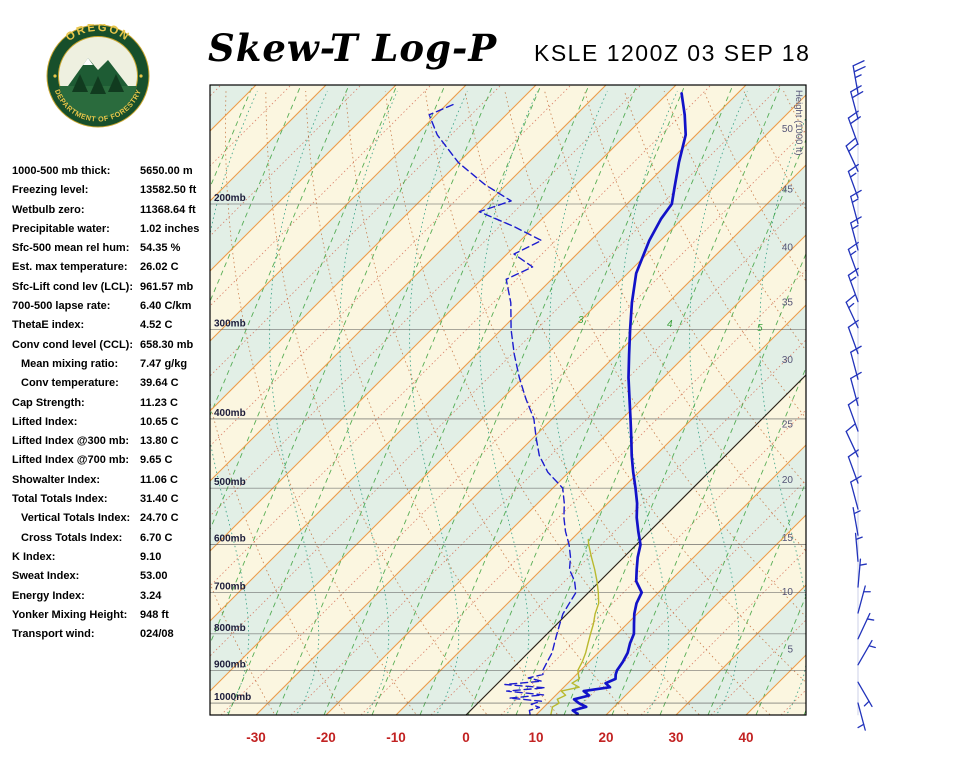 The height and width of the screenshot is (768, 960). What do you see at coordinates (48, 595) in the screenshot?
I see `index-label: Energy Index:` at bounding box center [48, 595].